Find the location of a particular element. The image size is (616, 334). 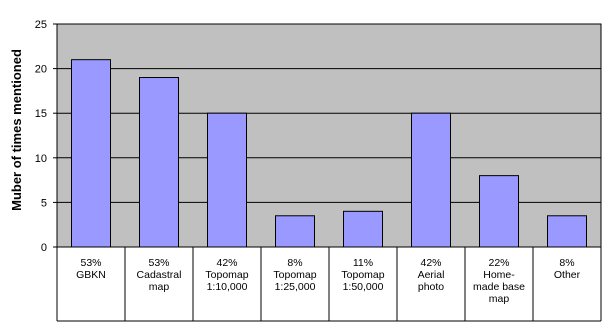

x-category-label-line: Cadastral is located at coordinates (159, 275).